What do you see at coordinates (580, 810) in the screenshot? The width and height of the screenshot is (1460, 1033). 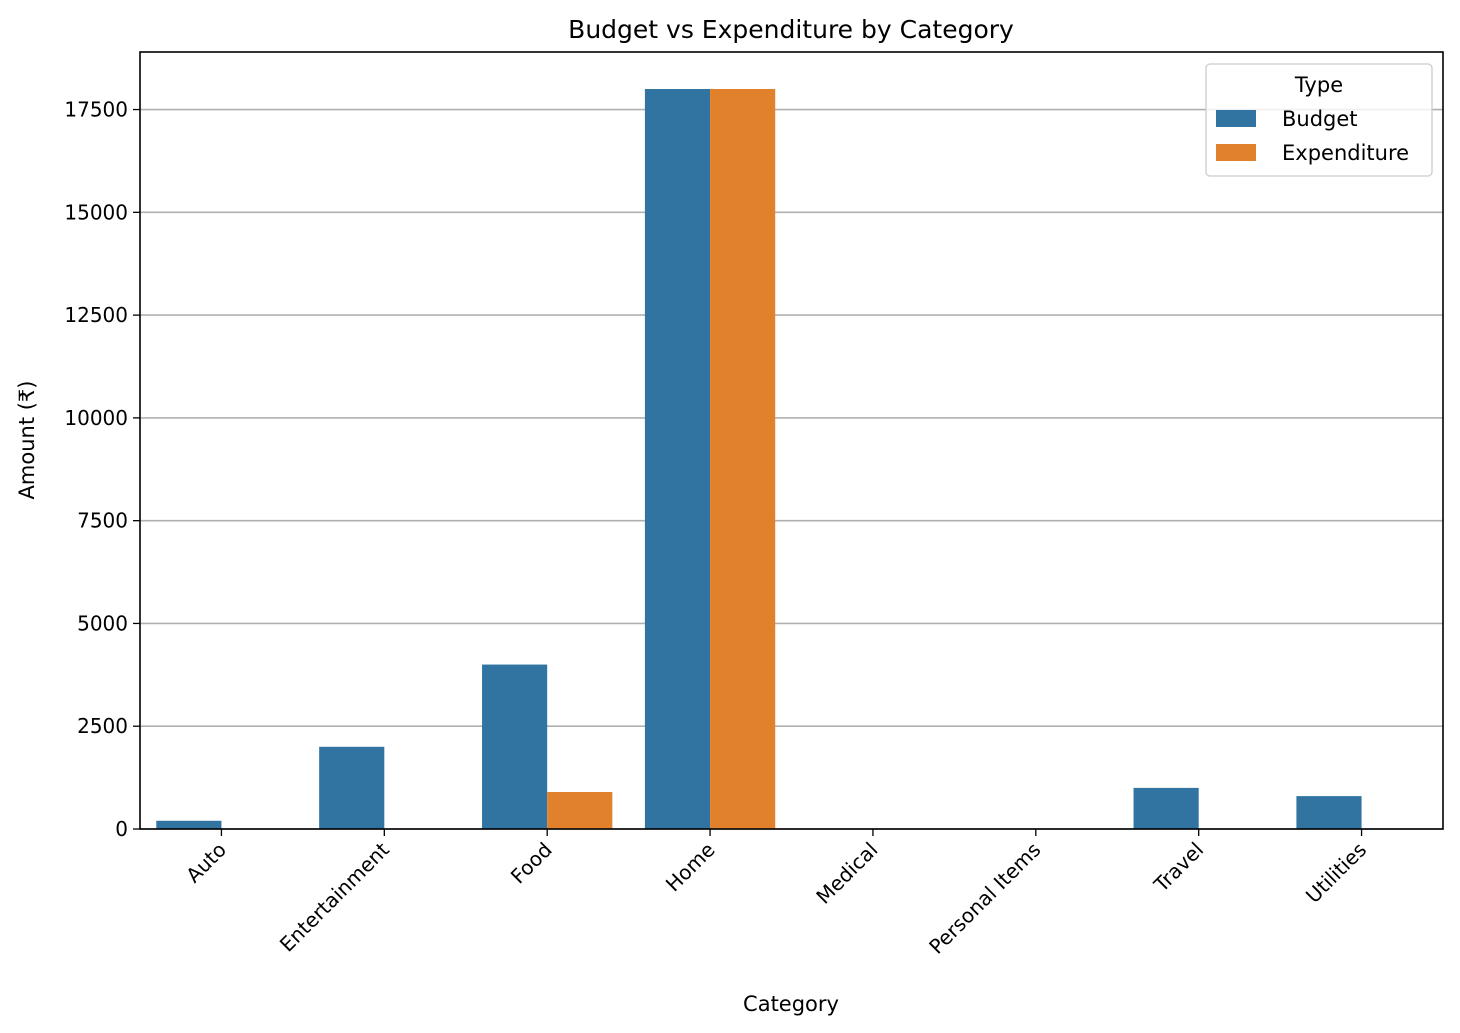 I see `bar-expenditure-food` at bounding box center [580, 810].